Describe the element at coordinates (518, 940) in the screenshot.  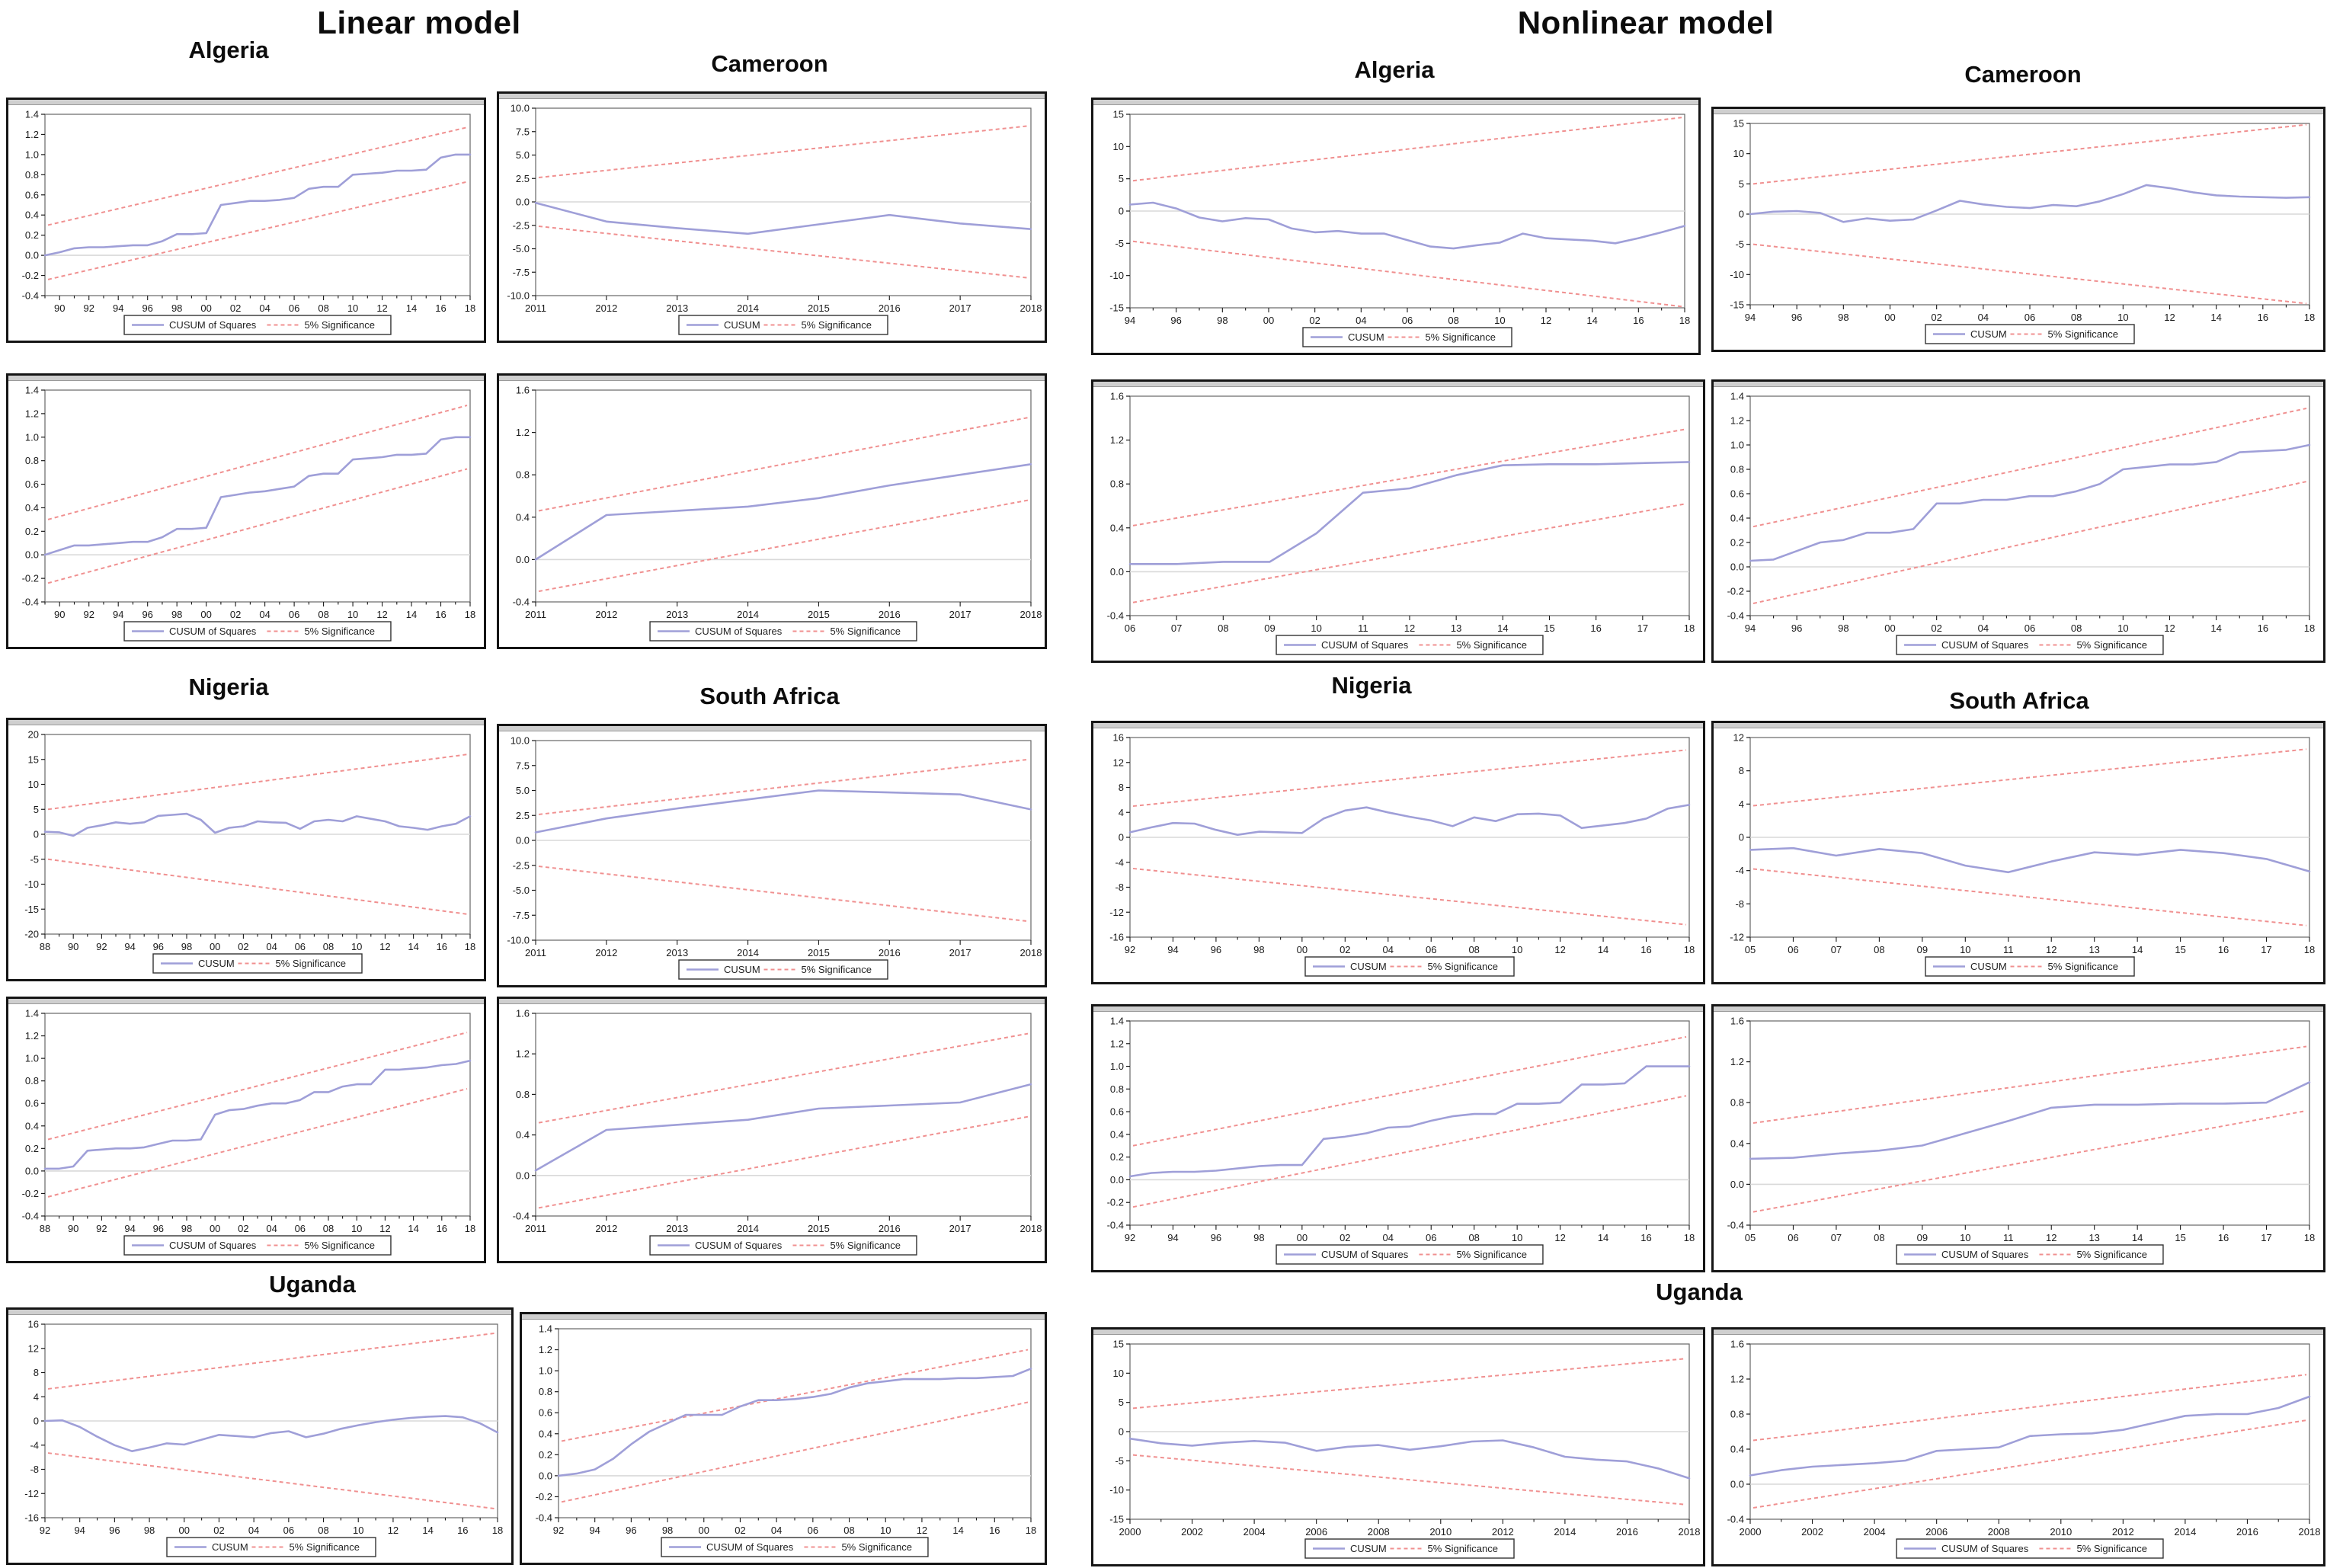
I see `y-tick-label: -10.0` at that location.